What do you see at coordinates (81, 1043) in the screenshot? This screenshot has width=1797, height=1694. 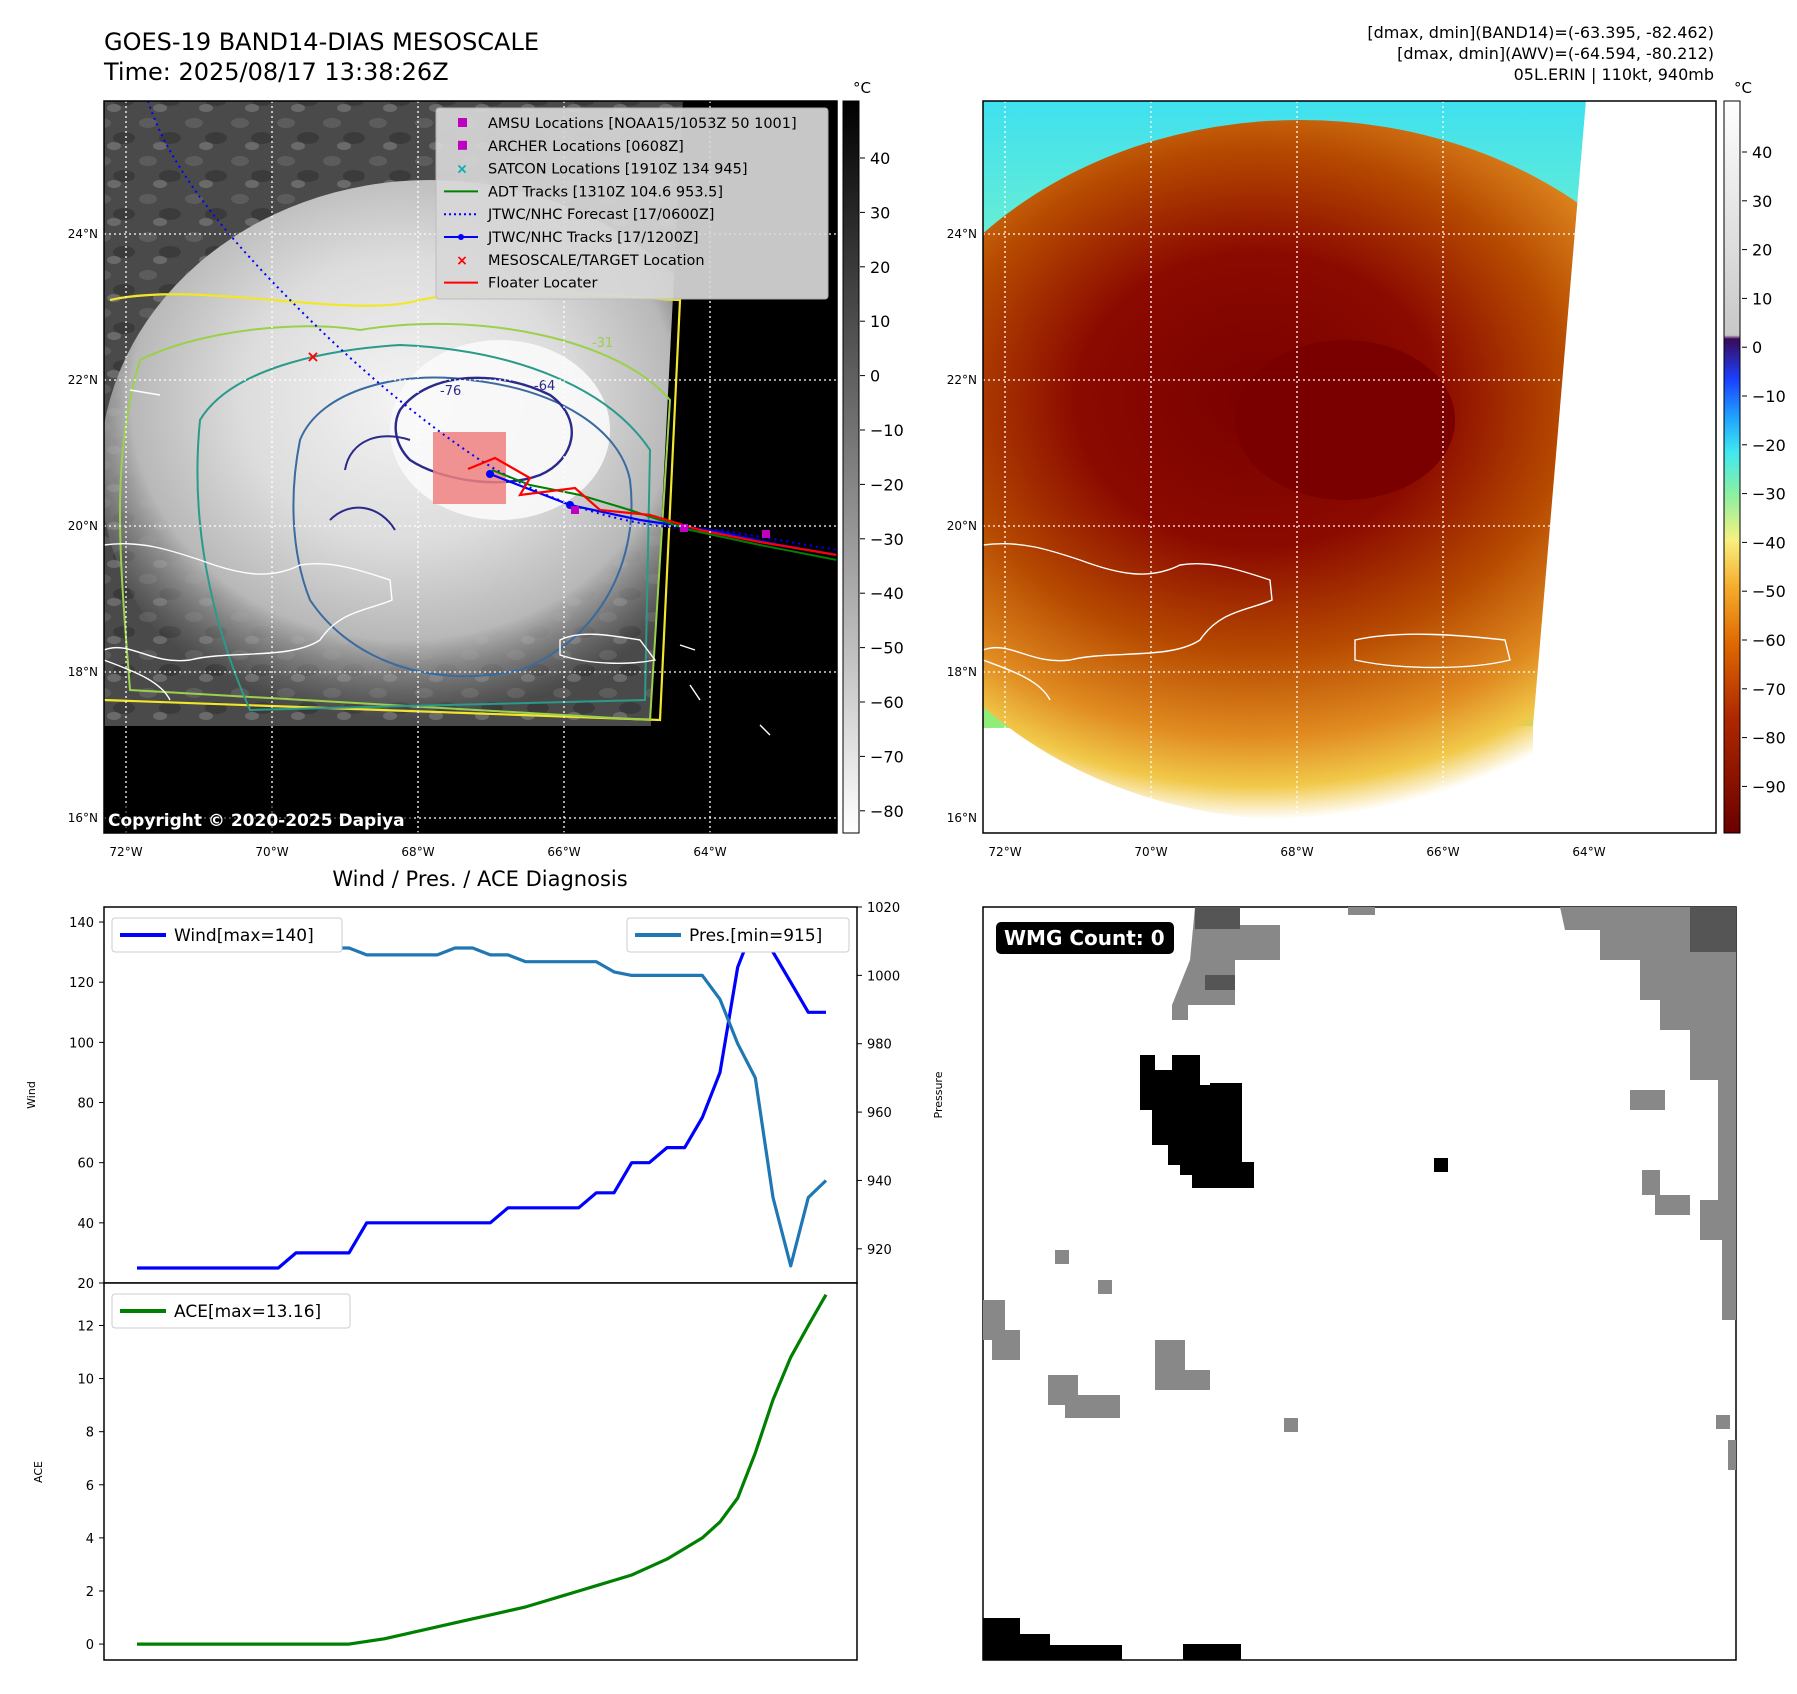 I see `wind-ytick-2: 100` at bounding box center [81, 1043].